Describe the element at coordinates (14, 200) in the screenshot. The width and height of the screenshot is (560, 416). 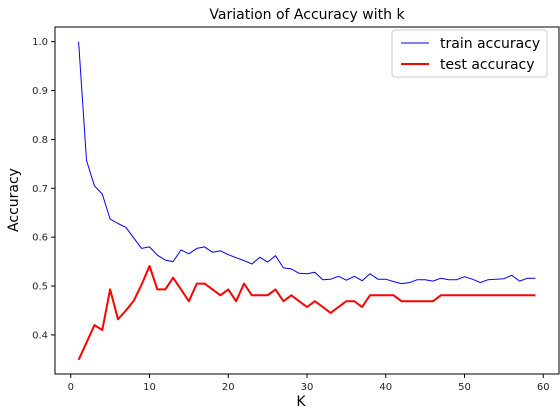
I see `y-axis-label: Accuracy` at that location.